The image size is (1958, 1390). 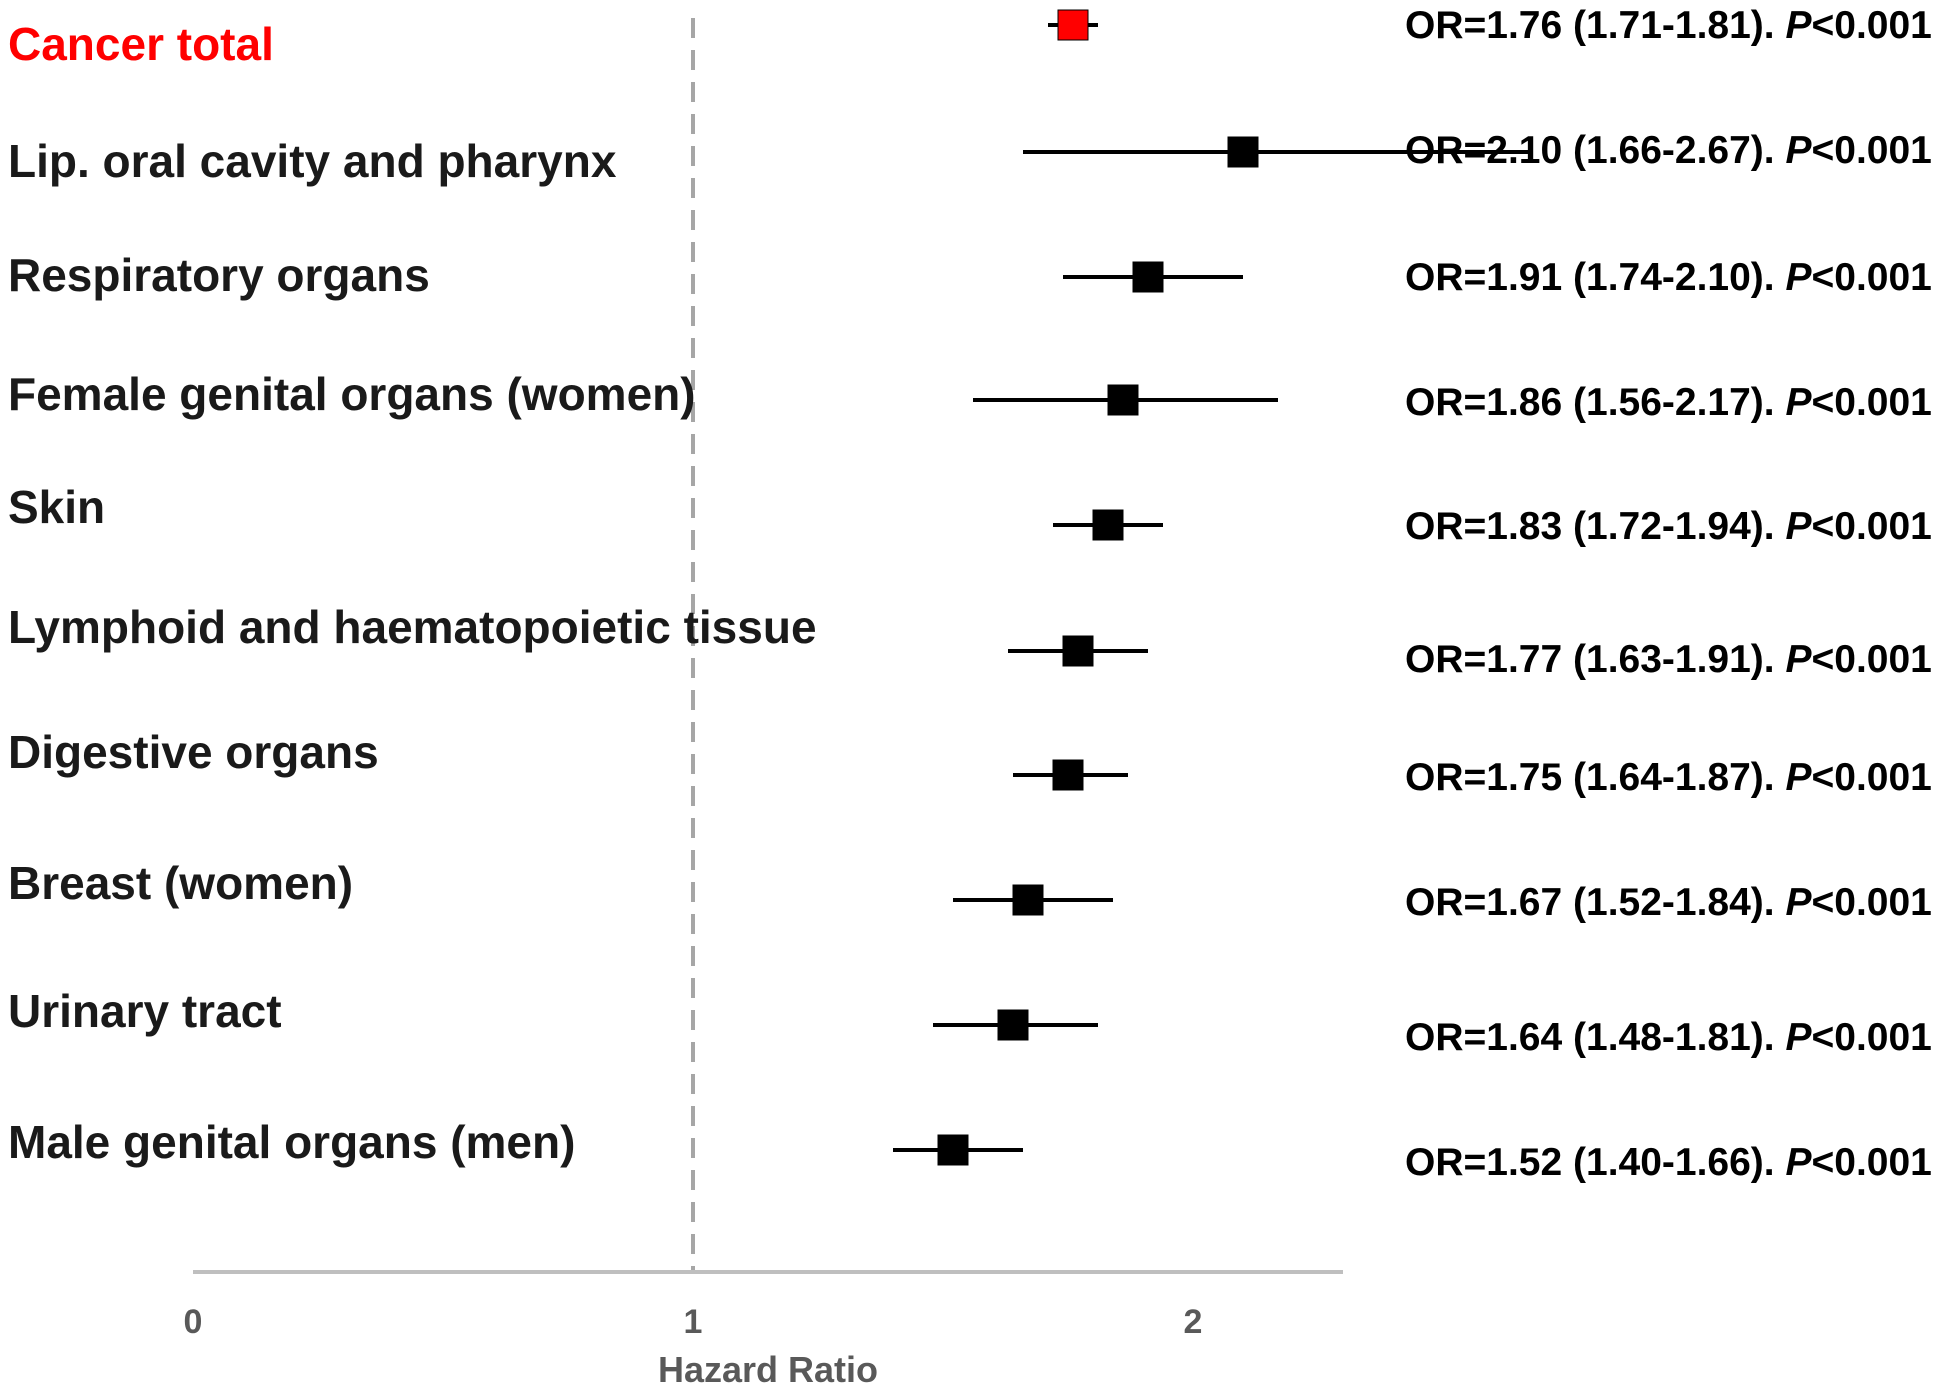 What do you see at coordinates (291, 1142) in the screenshot?
I see `row-label: Male genital organs (men)` at bounding box center [291, 1142].